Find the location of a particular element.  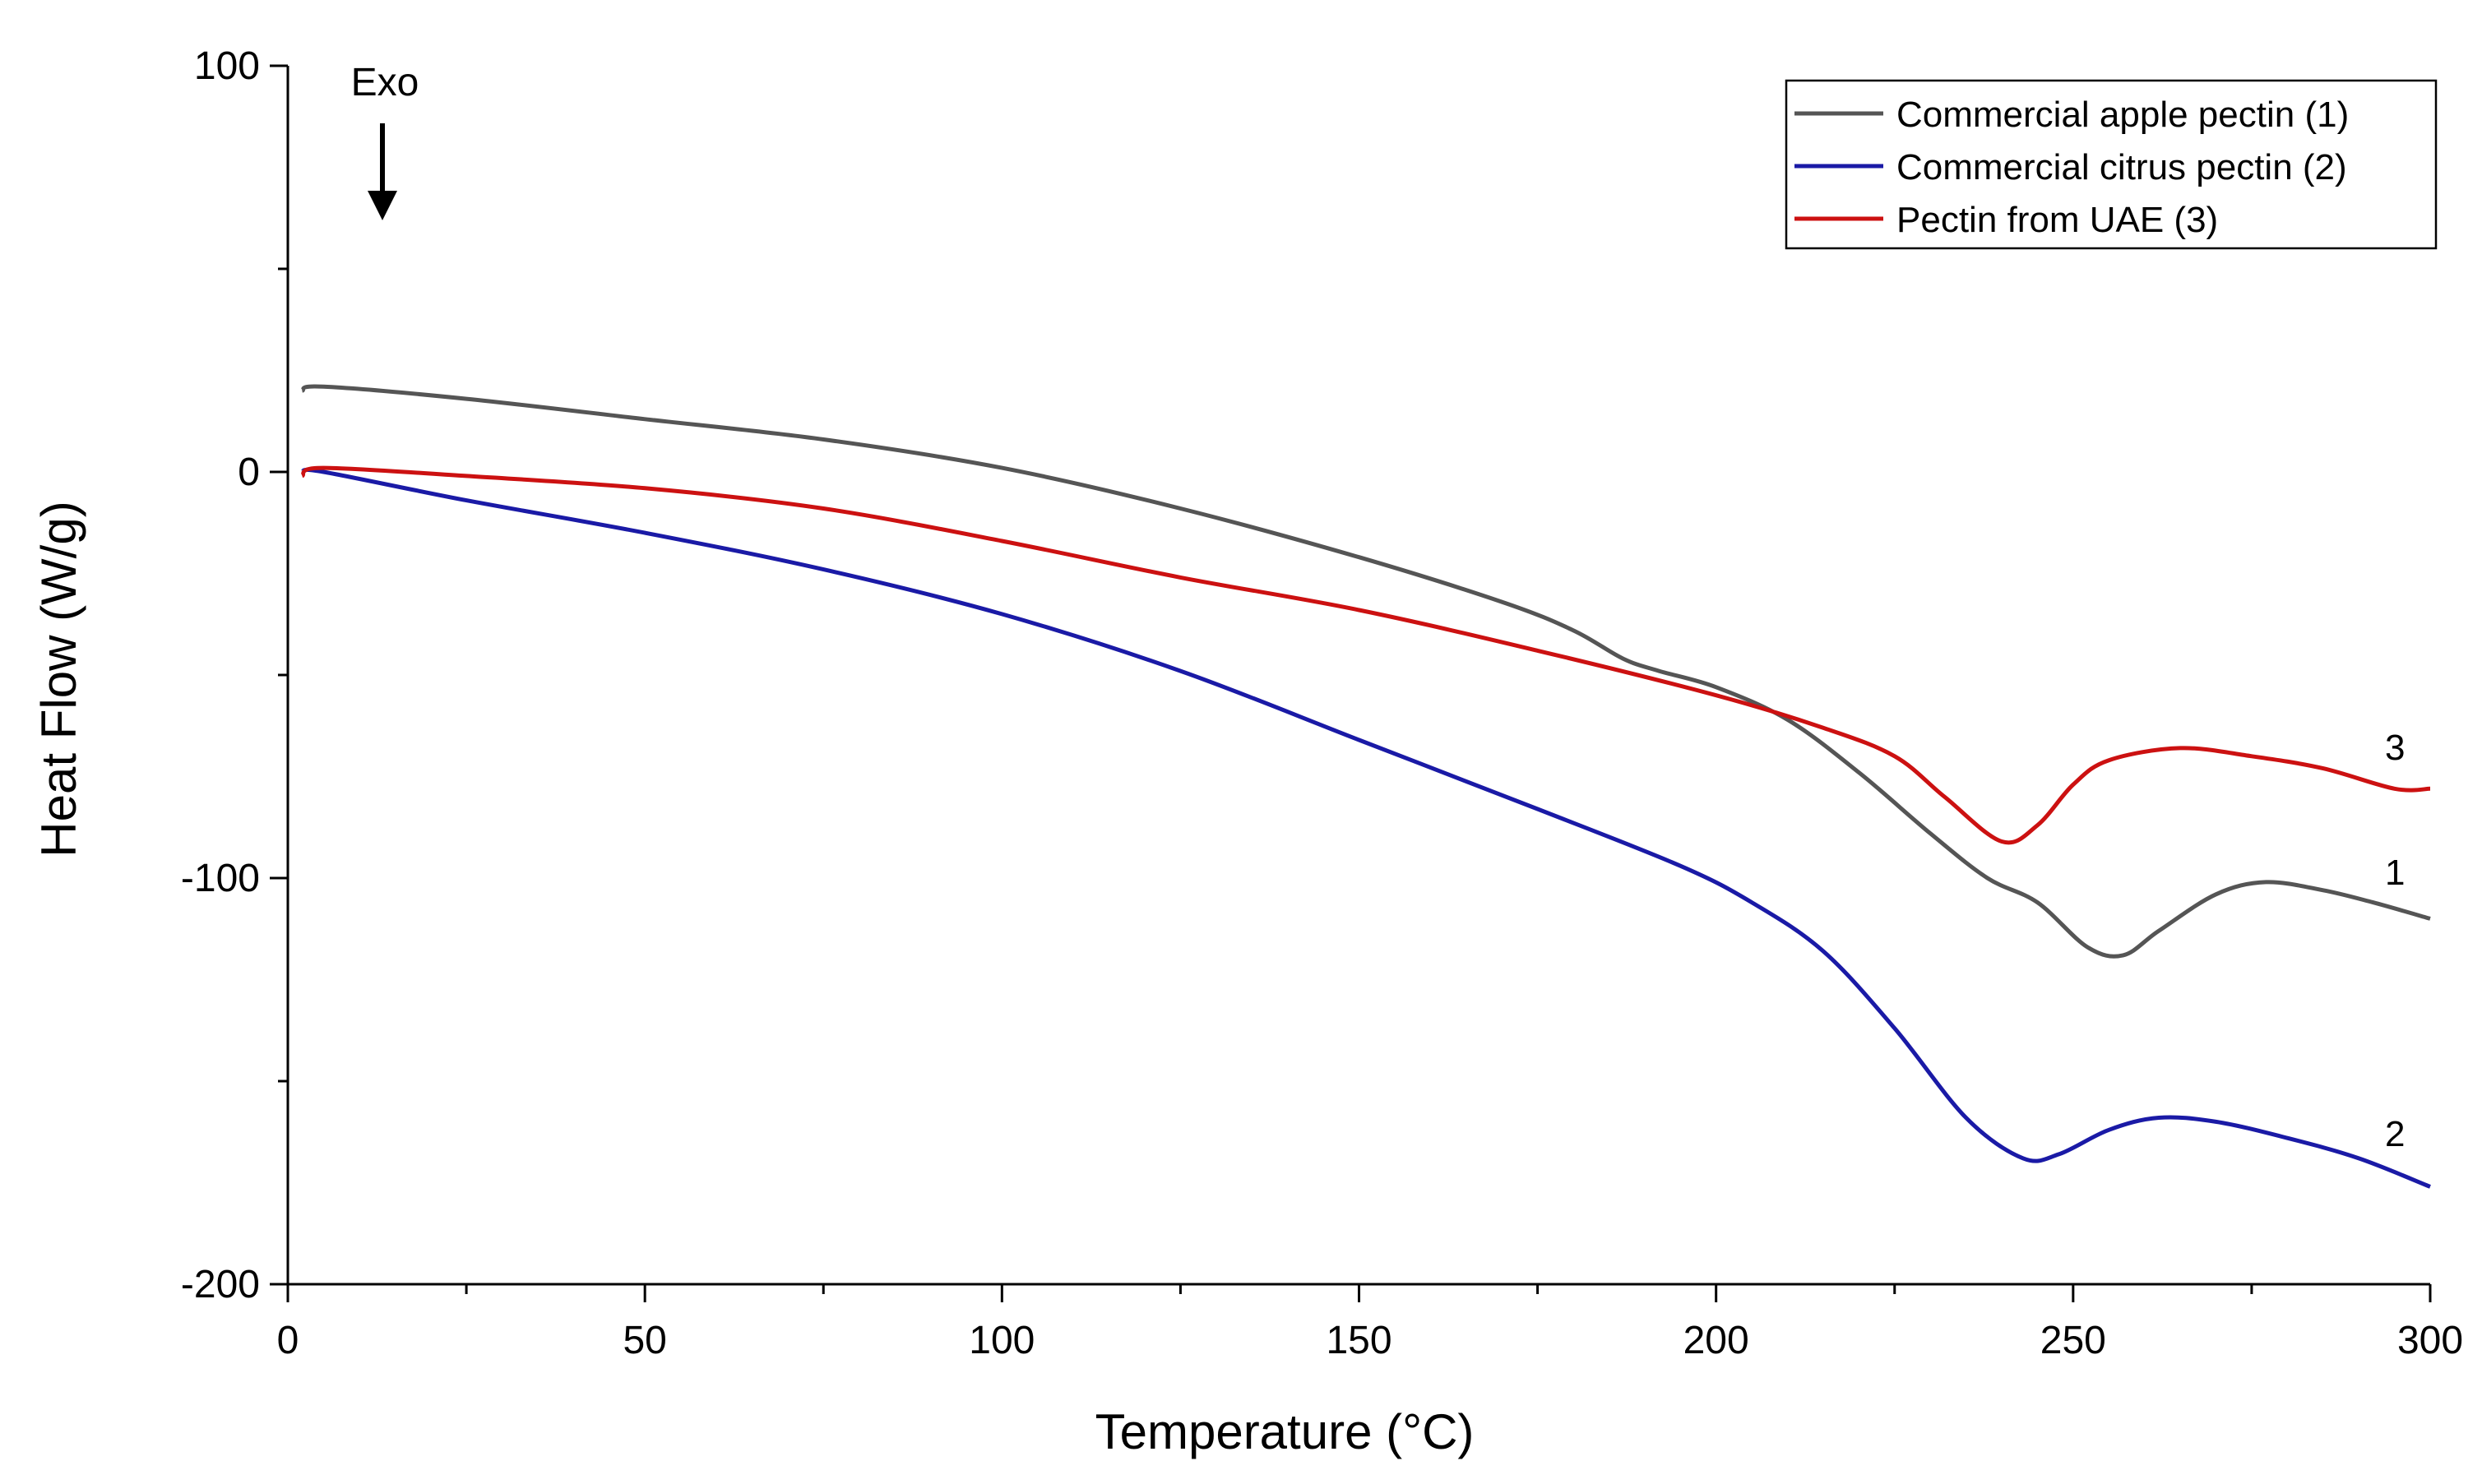

x-tick-label: 200 is located at coordinates (1716, 1341).